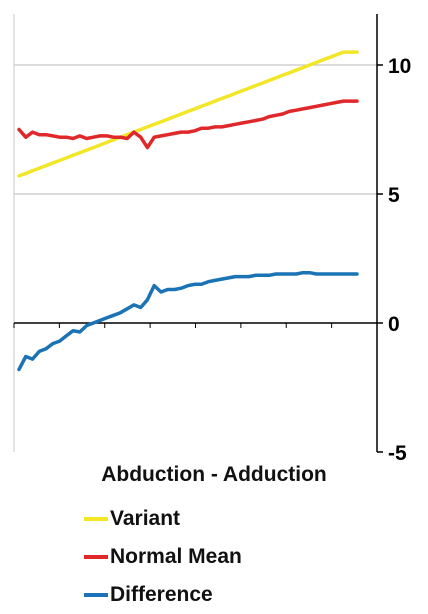  What do you see at coordinates (96, 557) in the screenshot?
I see `legend-swatch-normal-mean` at bounding box center [96, 557].